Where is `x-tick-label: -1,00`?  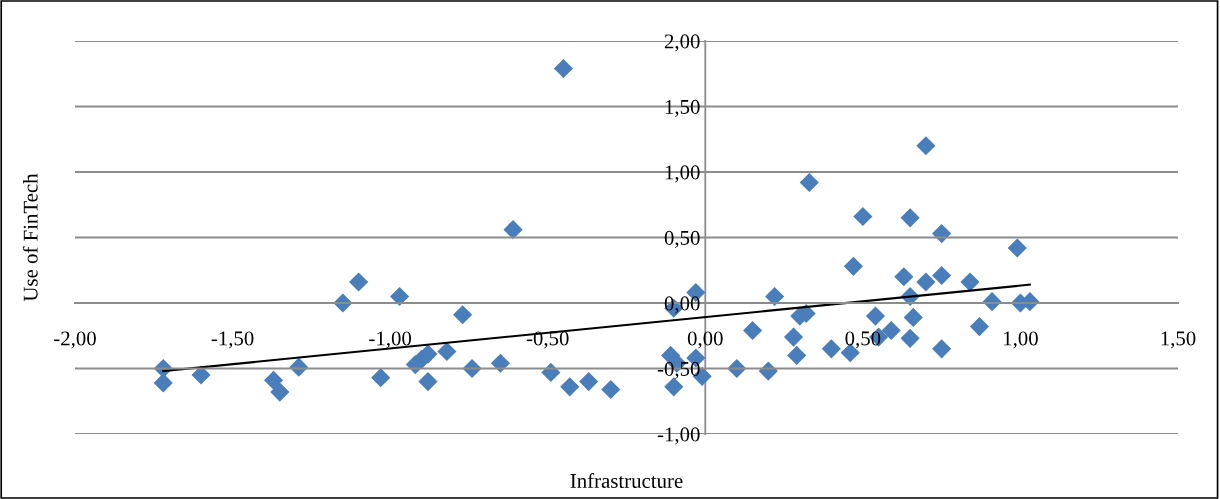 x-tick-label: -1,00 is located at coordinates (390, 340).